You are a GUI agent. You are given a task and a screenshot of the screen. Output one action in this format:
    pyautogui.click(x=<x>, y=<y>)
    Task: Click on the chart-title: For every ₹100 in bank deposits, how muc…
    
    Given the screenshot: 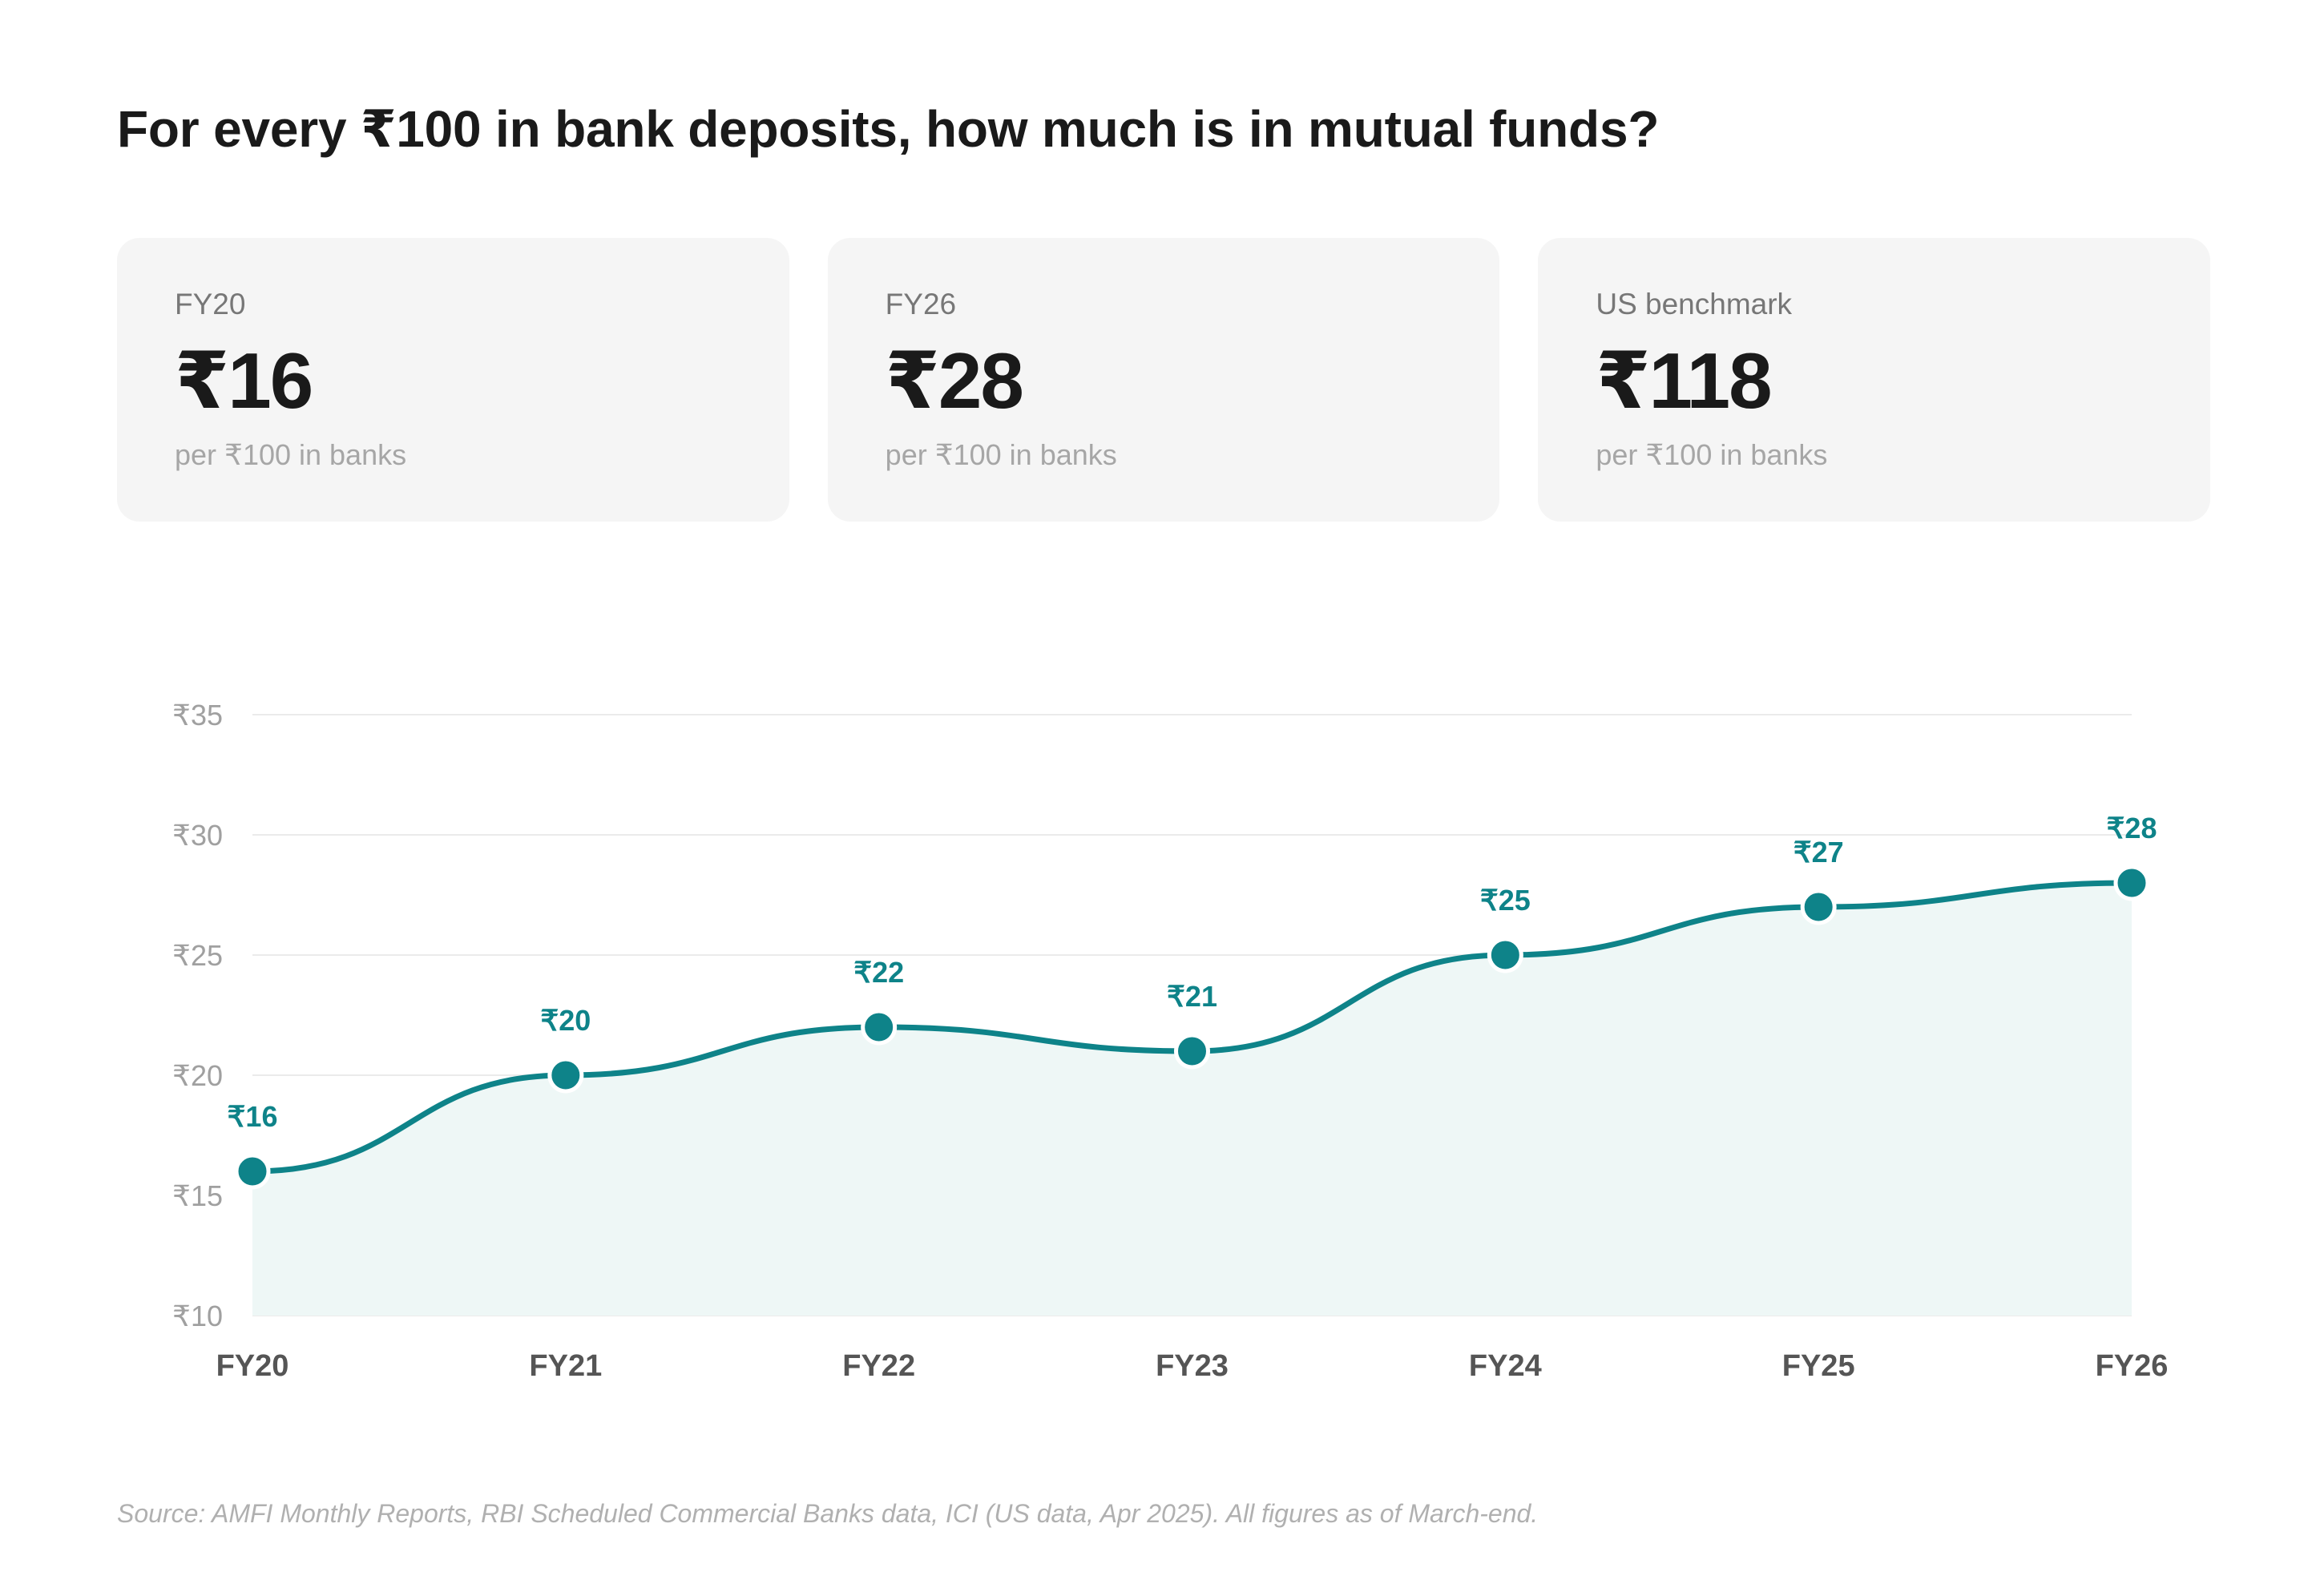 What is the action you would take?
    pyautogui.click(x=888, y=129)
    